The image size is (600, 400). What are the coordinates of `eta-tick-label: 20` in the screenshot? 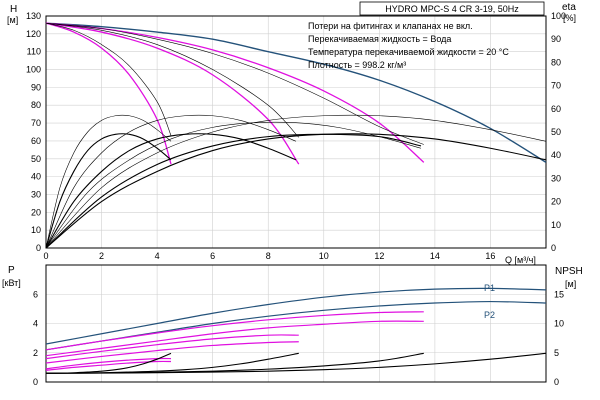 It's located at (556, 202).